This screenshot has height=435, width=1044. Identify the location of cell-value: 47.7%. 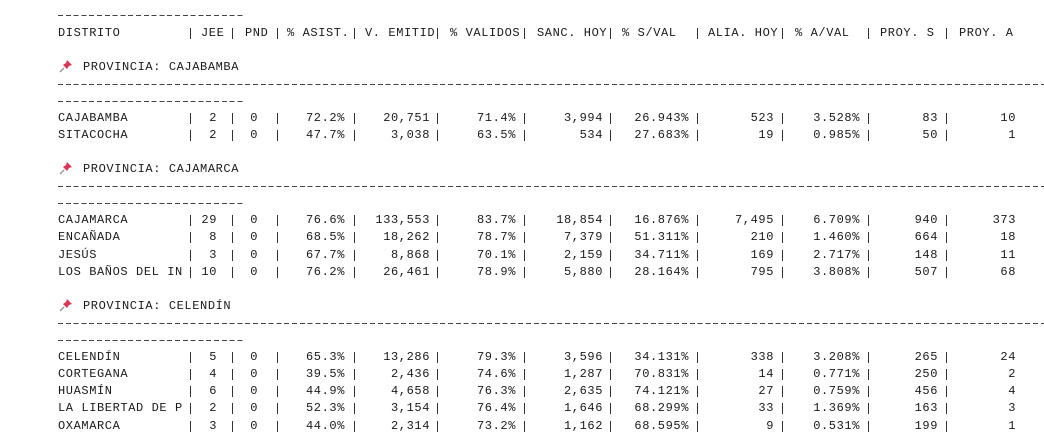
(325, 135).